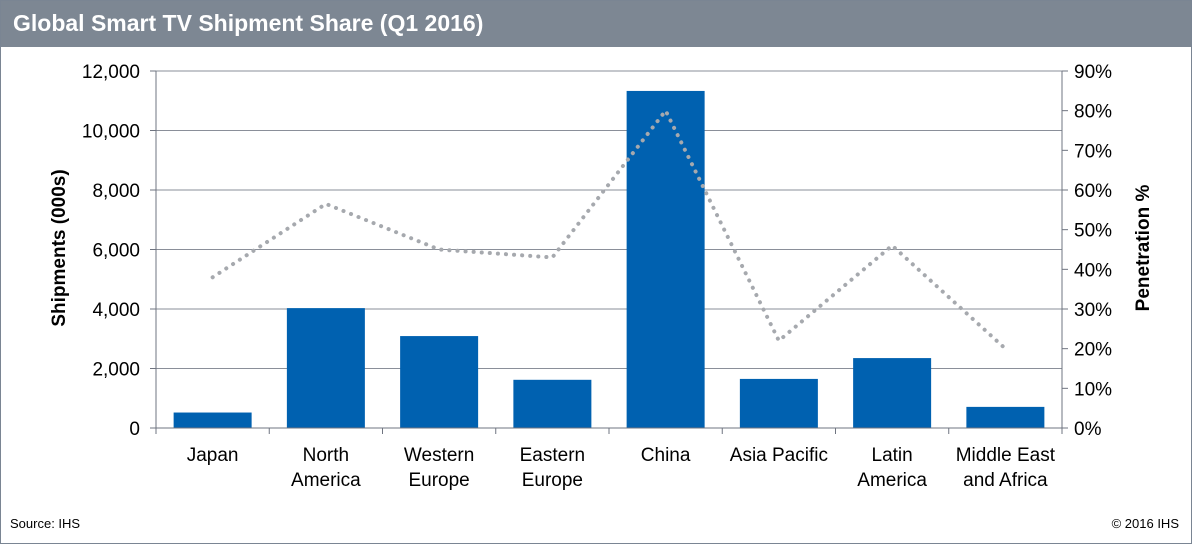  I want to click on y2-tick-label: 60%, so click(1093, 191).